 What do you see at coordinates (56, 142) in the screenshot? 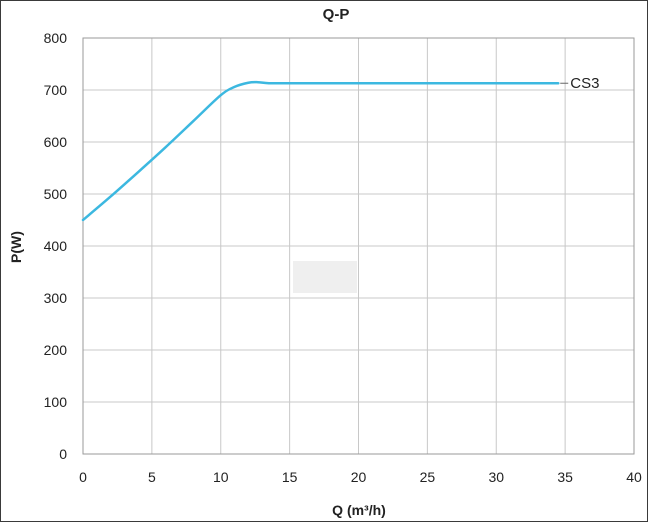
I see `y-tick-label: 600` at bounding box center [56, 142].